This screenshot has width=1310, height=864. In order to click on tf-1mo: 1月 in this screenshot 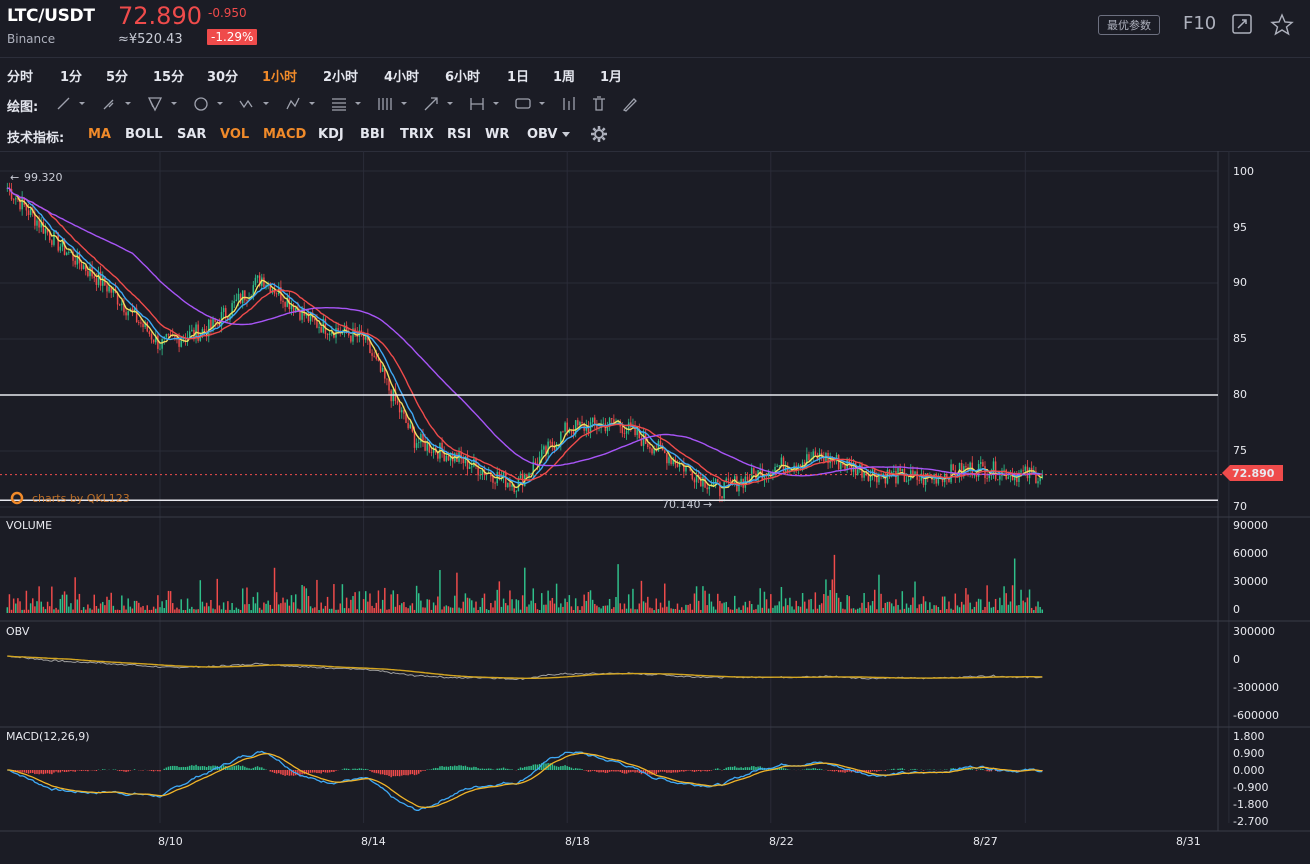, I will do `click(611, 77)`.